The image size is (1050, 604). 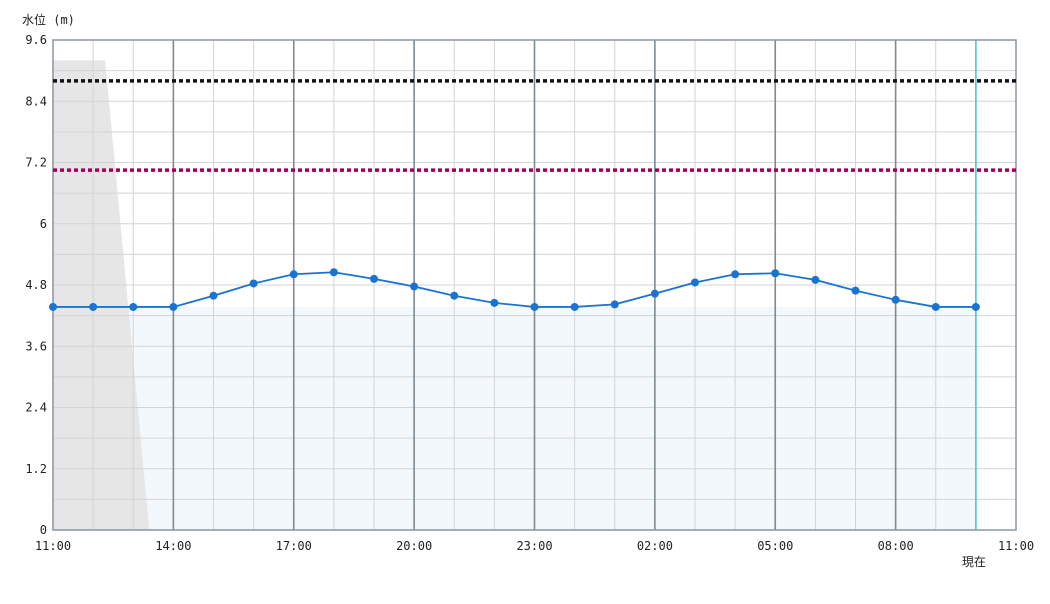 I want to click on x-tick-label: 08:00, so click(x=896, y=546).